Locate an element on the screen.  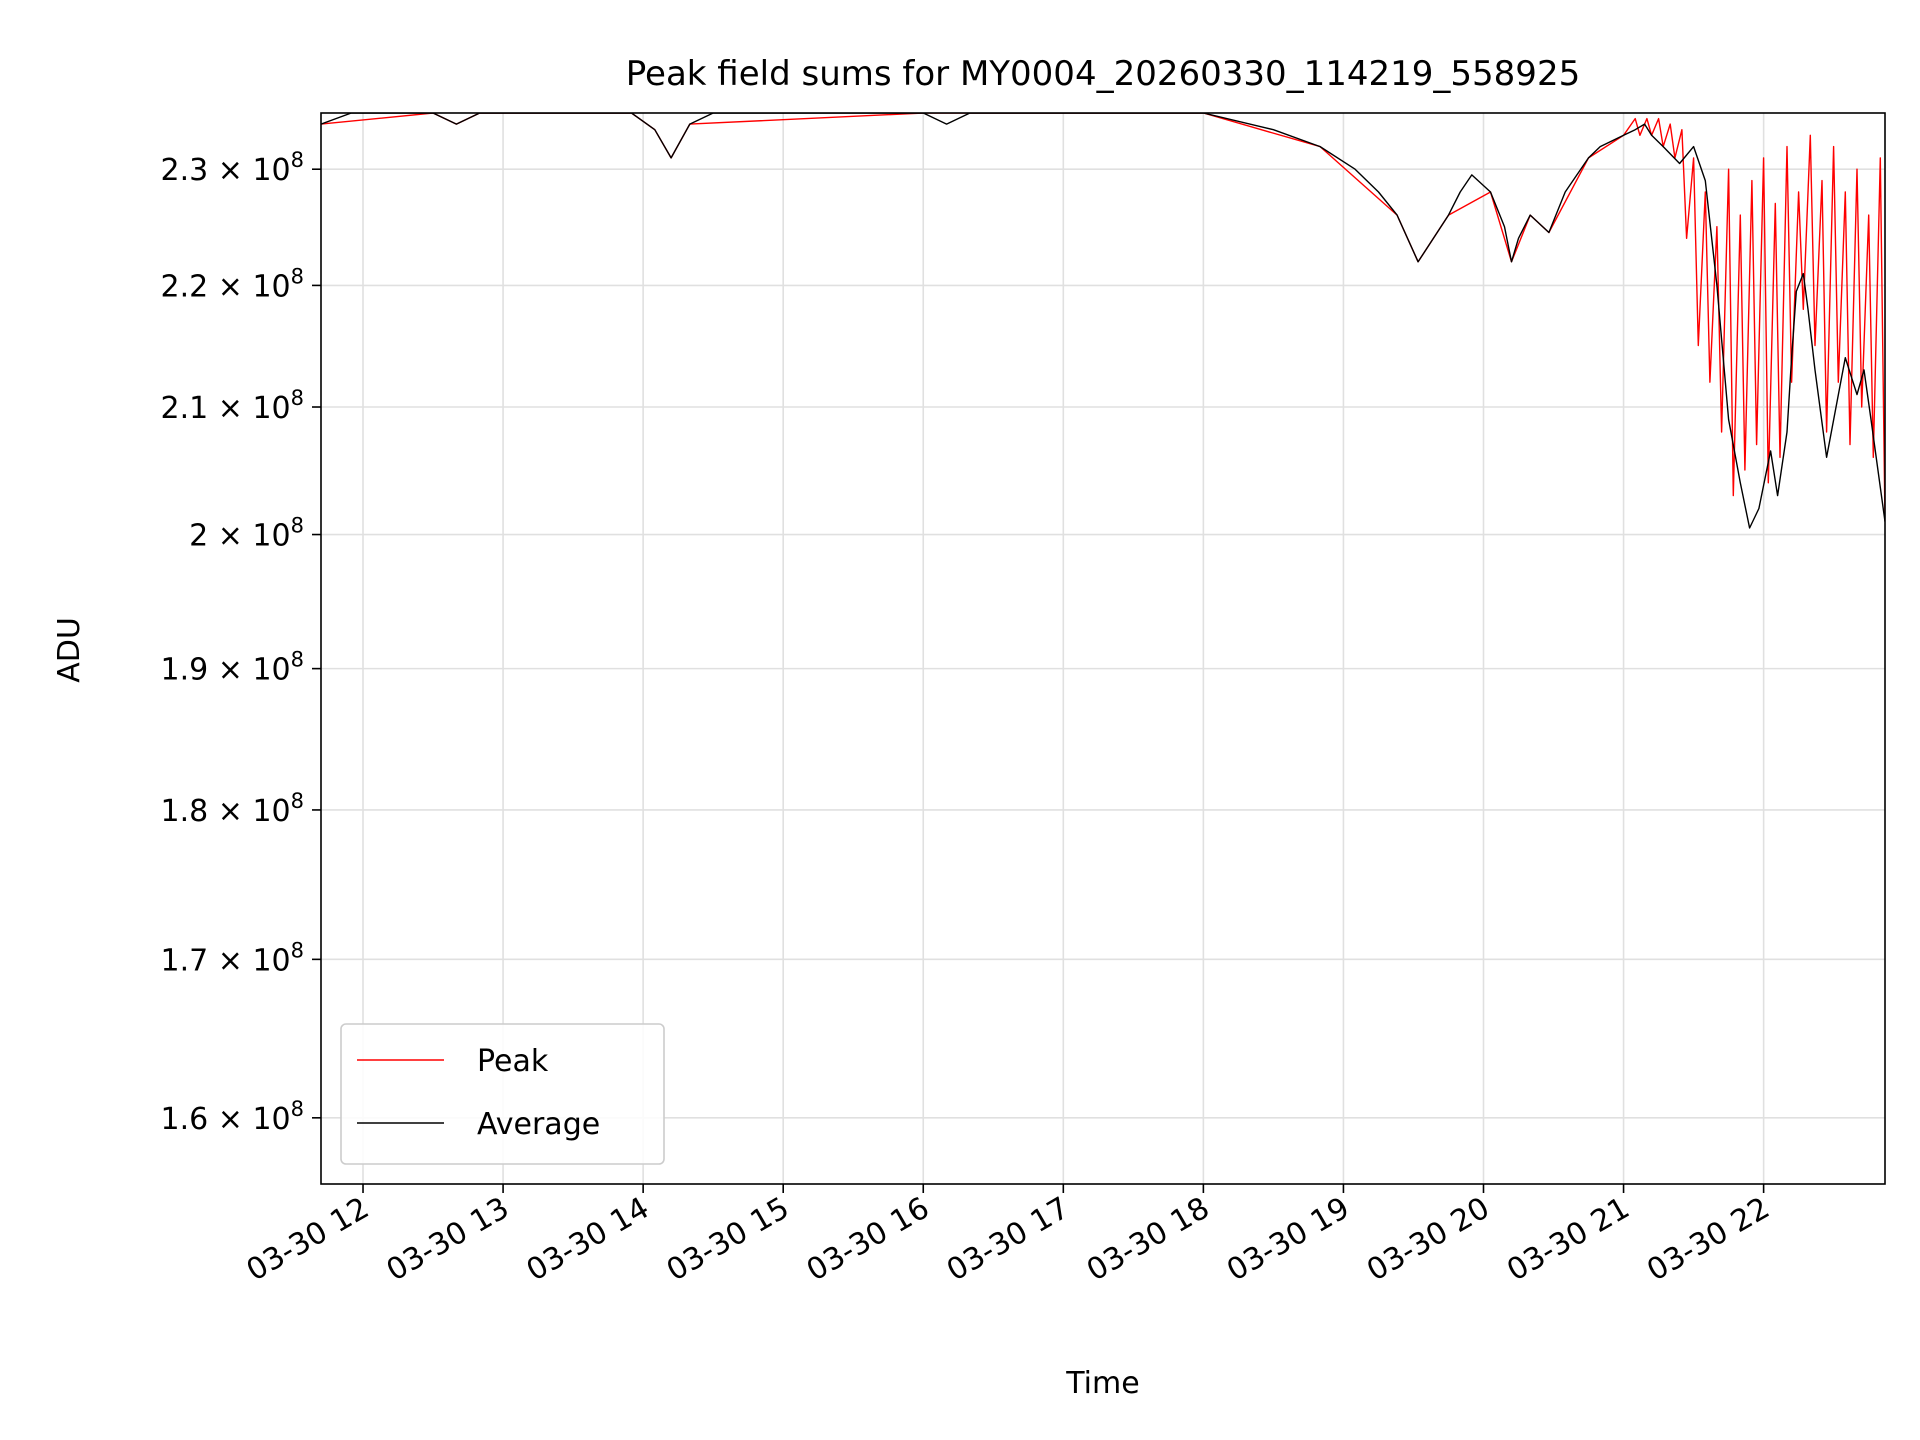
x-tick-label: 03-30 12 is located at coordinates (308, 1240).